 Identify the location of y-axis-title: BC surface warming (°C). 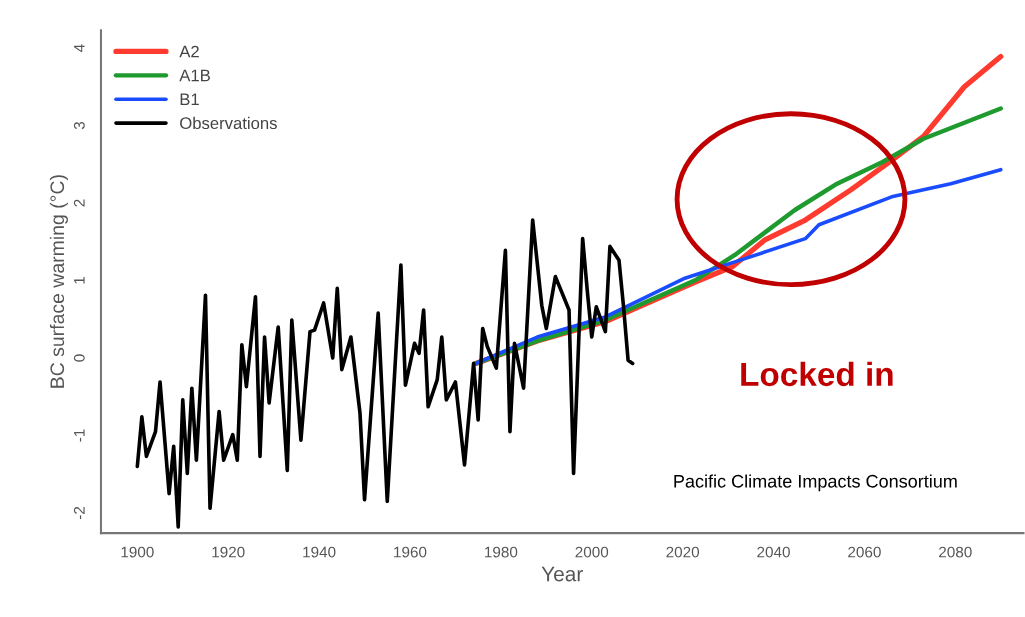
(58, 281).